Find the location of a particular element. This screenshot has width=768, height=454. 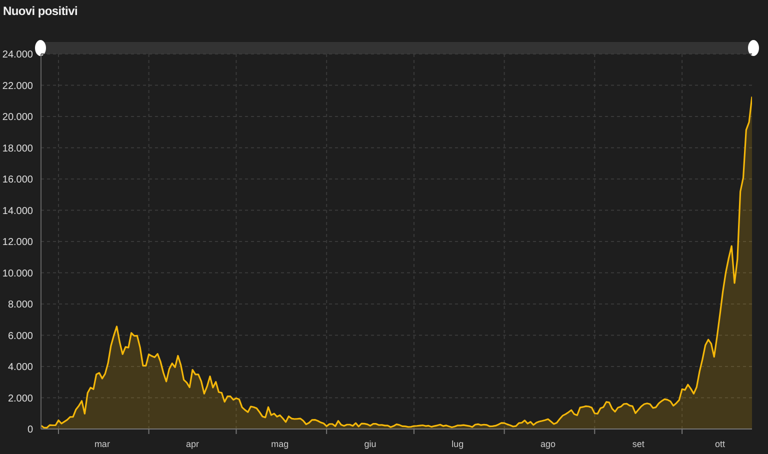

y-tick-label: 16.000 is located at coordinates (18, 180).